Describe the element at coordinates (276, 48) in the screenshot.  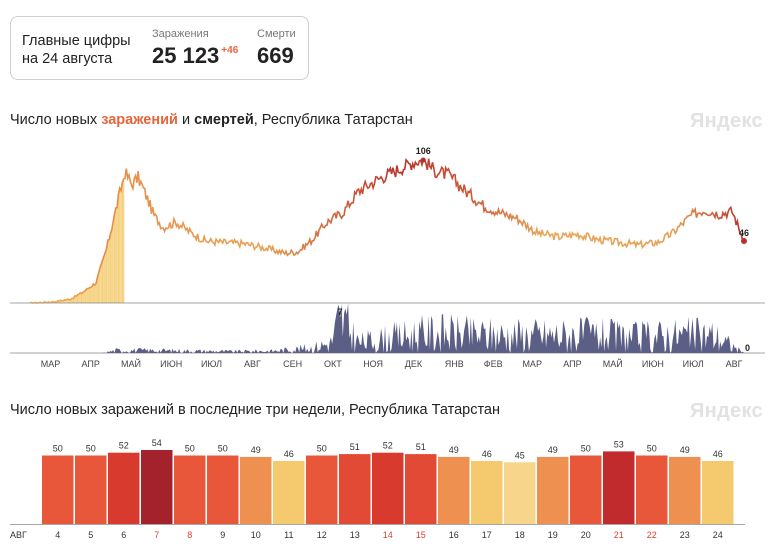
I see `deaths-stat: Смерти 669` at that location.